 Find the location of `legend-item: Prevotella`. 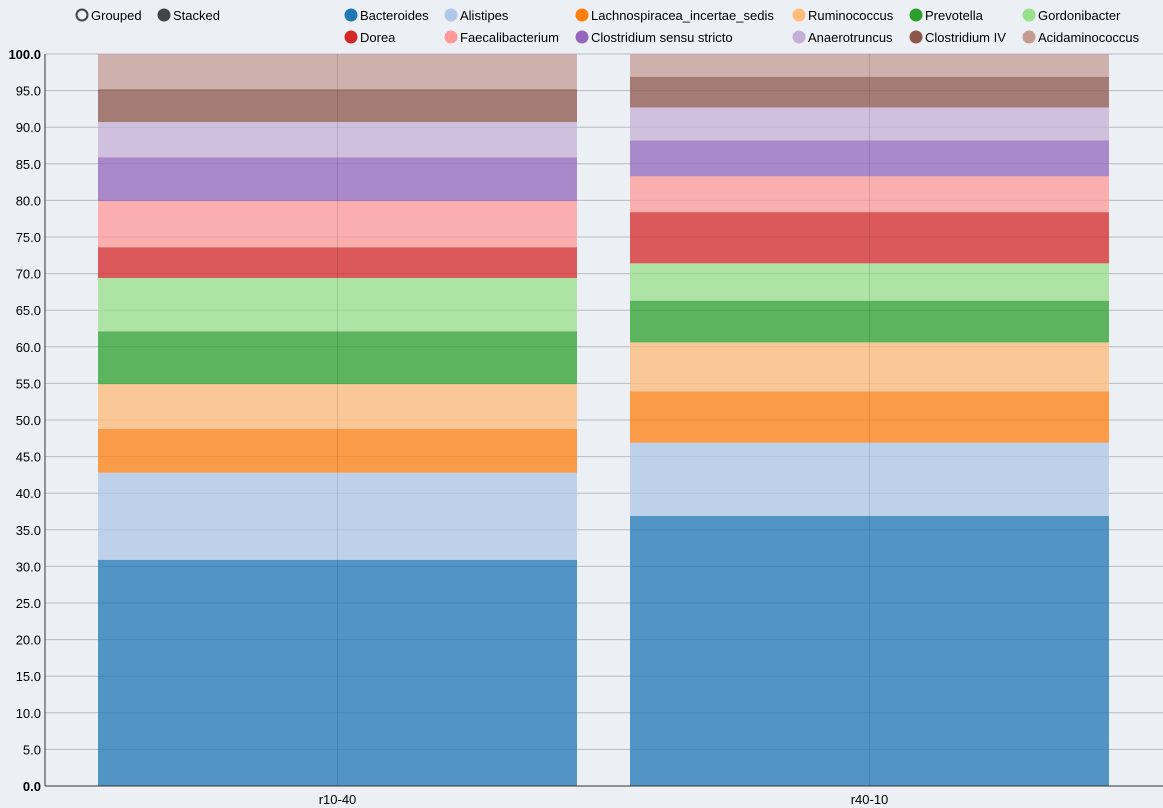

legend-item: Prevotella is located at coordinates (946, 15).